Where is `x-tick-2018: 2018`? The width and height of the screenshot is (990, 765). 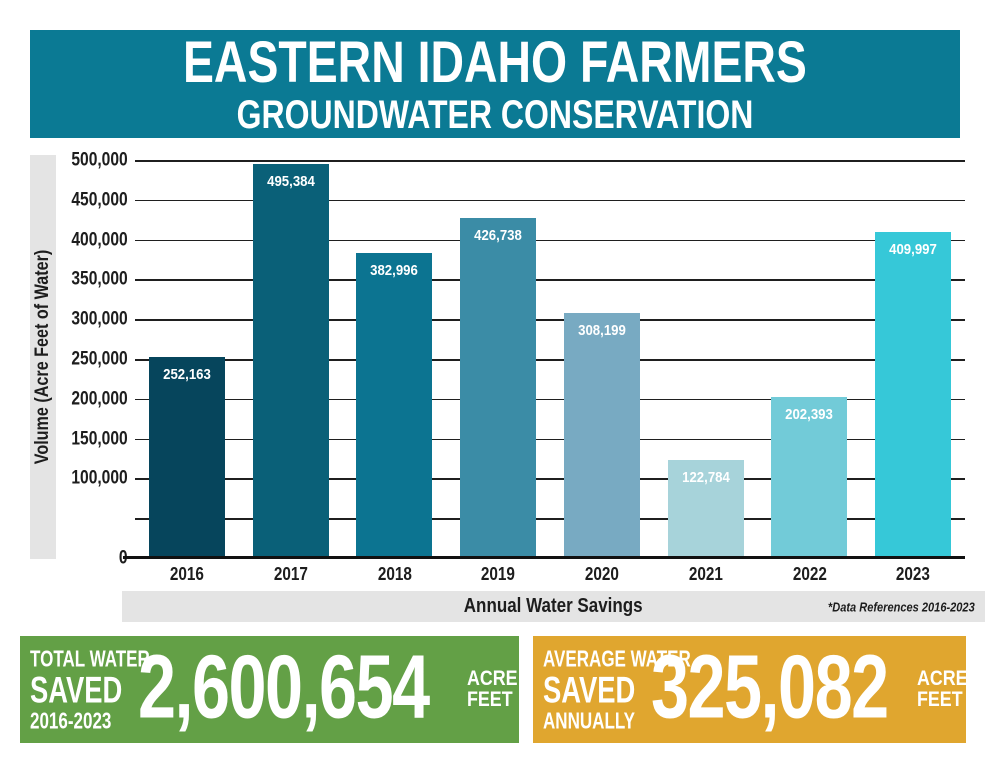
x-tick-2018: 2018 is located at coordinates (394, 574).